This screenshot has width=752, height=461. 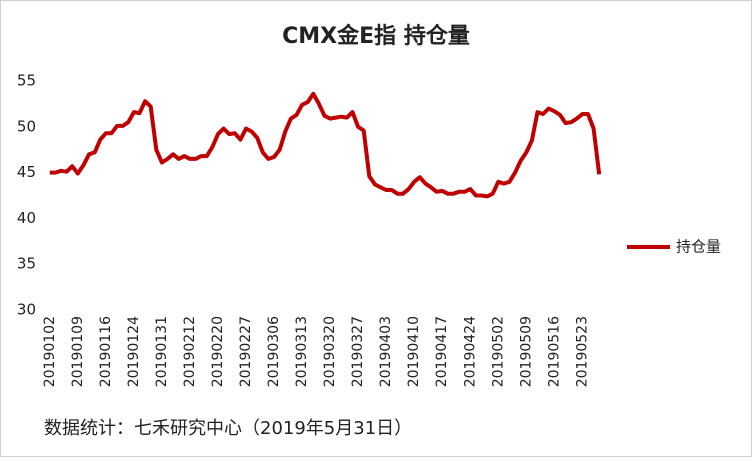 What do you see at coordinates (498, 351) in the screenshot?
I see `x-tick-label: 20190502` at bounding box center [498, 351].